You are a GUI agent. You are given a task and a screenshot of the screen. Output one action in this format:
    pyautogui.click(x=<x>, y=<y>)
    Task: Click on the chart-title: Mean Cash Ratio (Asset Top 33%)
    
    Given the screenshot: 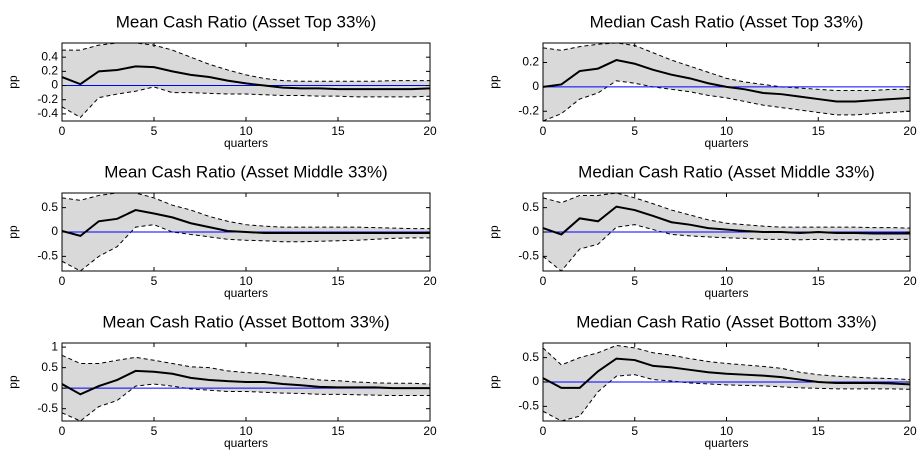 What is the action you would take?
    pyautogui.click(x=246, y=21)
    